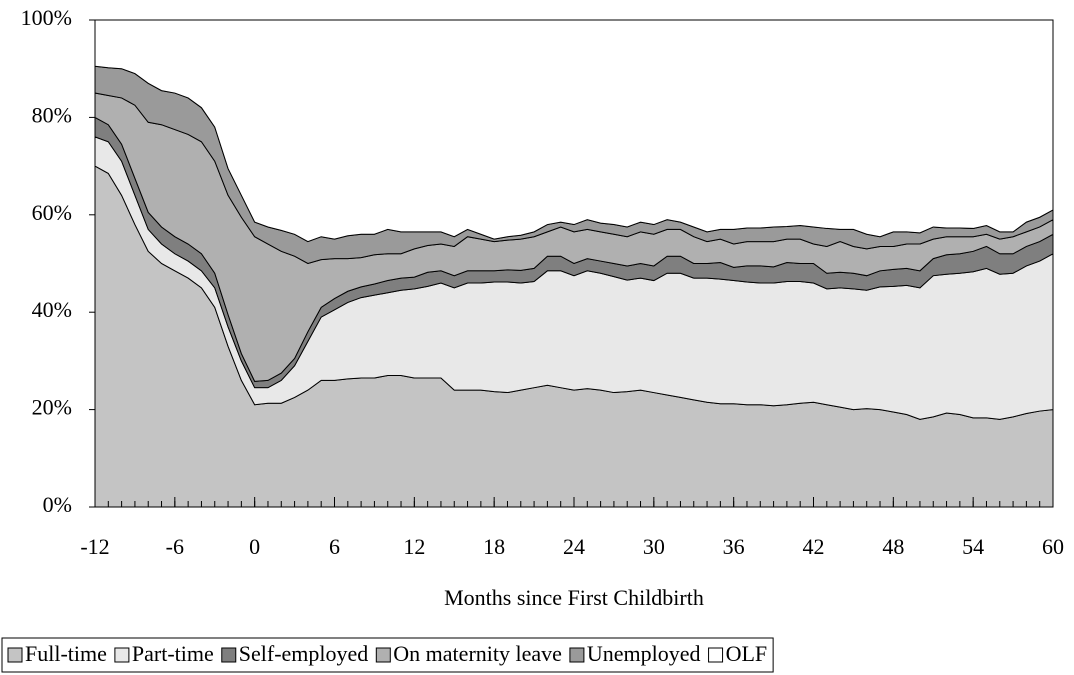 The height and width of the screenshot is (675, 1074). I want to click on y-tick-label: 0%, so click(57, 504).